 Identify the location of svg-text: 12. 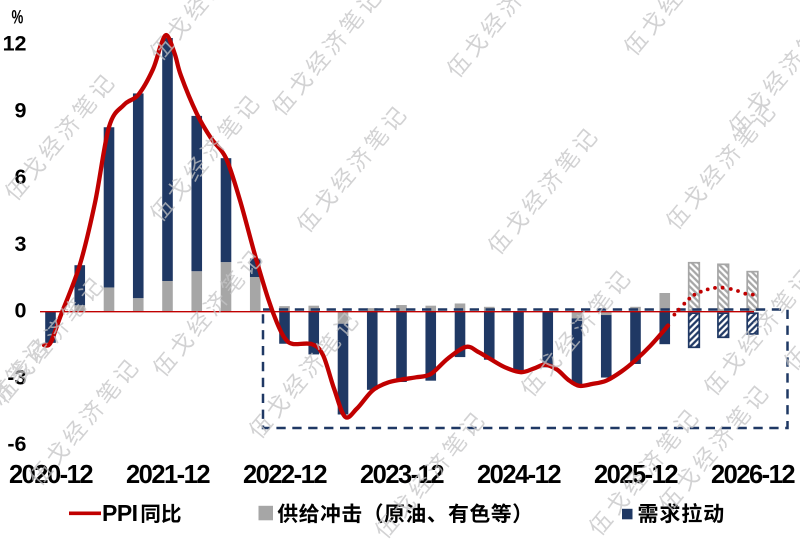
(15, 44).